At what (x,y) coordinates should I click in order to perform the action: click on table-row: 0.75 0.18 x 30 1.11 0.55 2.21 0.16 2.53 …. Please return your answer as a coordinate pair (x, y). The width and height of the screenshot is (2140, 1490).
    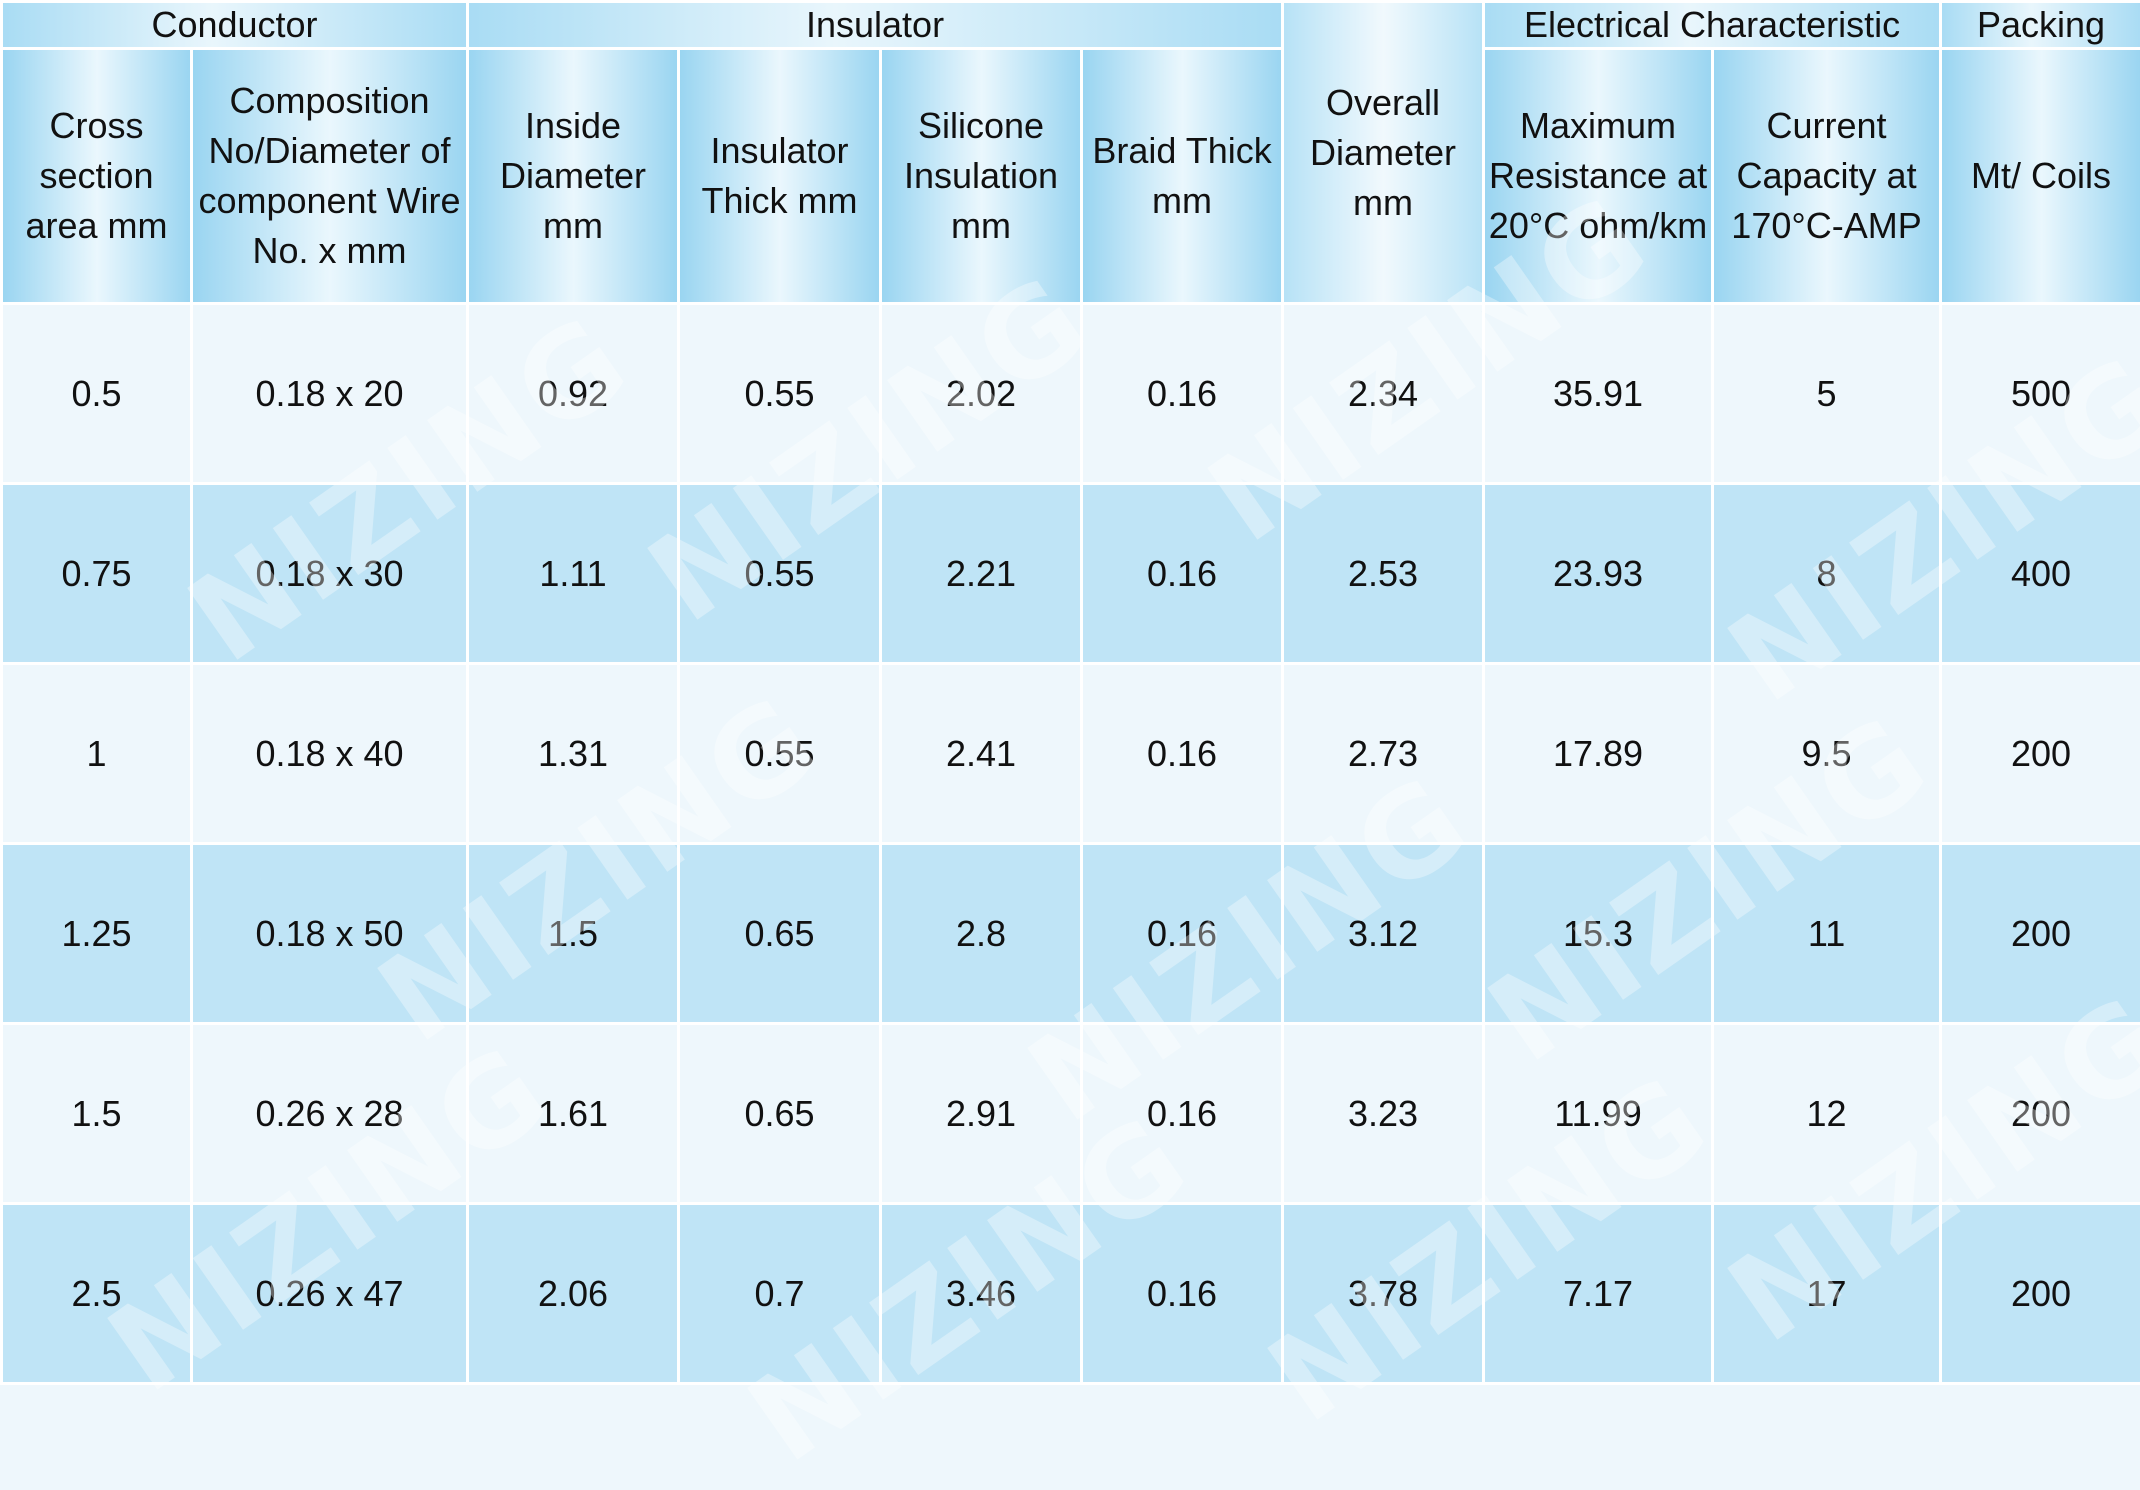
    Looking at the image, I should click on (1071, 574).